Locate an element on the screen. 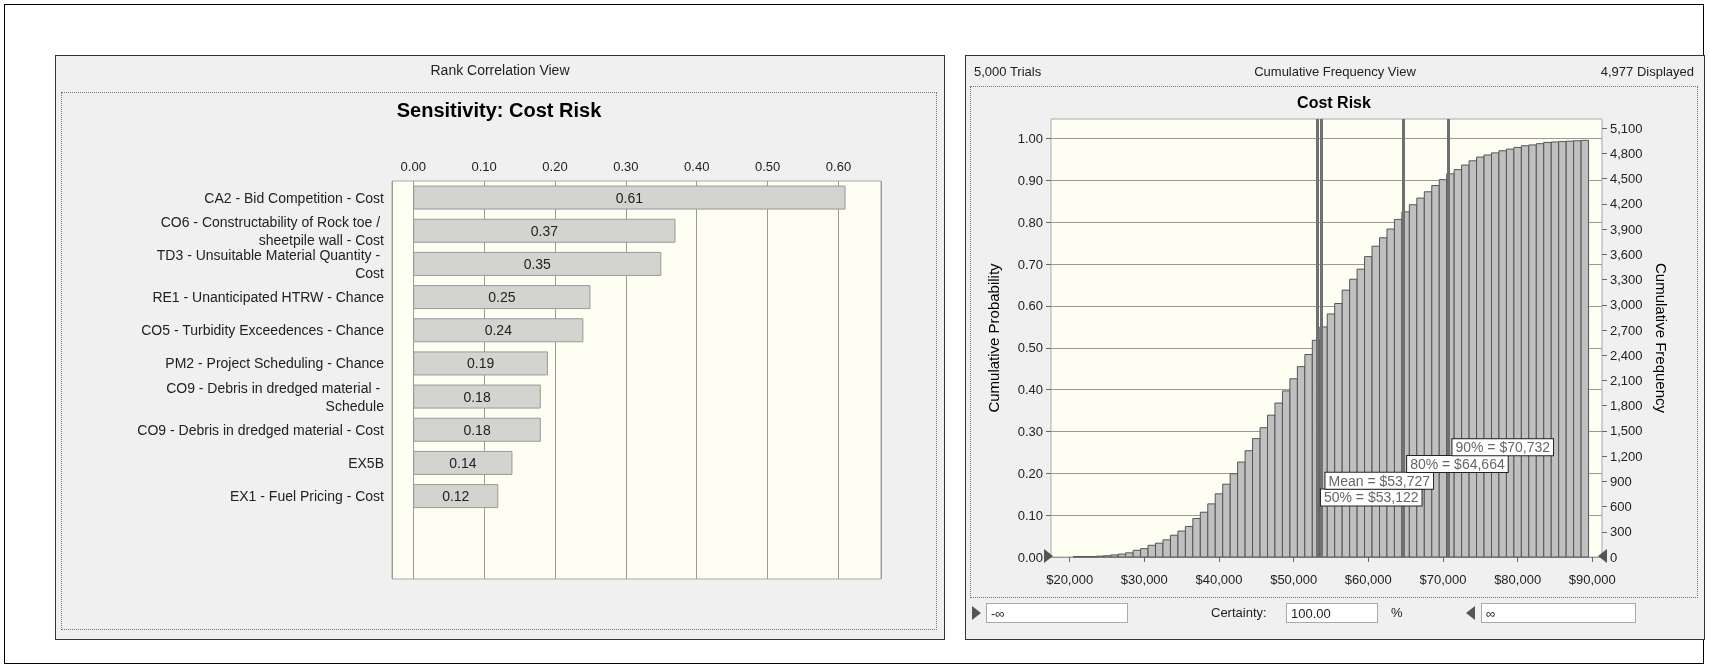 The height and width of the screenshot is (670, 1710). x-tick-label: 0.20 is located at coordinates (555, 166).